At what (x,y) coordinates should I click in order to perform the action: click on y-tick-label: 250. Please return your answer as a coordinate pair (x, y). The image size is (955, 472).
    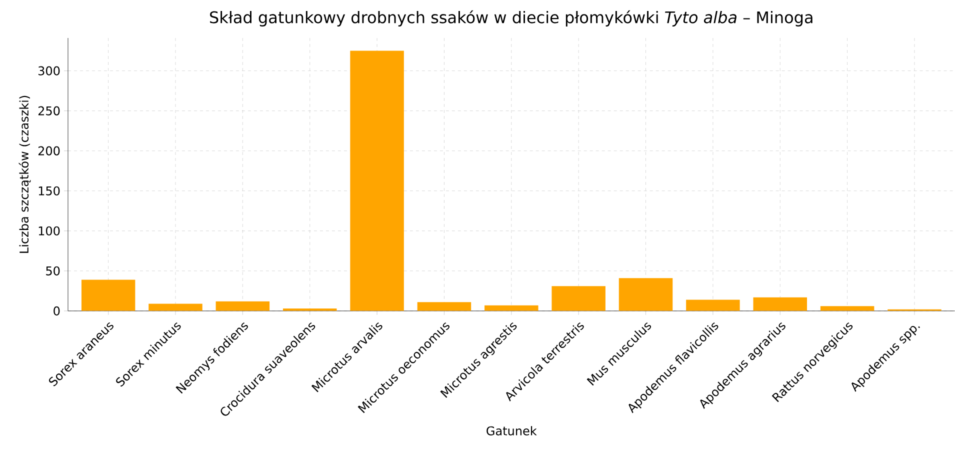
    Looking at the image, I should click on (49, 111).